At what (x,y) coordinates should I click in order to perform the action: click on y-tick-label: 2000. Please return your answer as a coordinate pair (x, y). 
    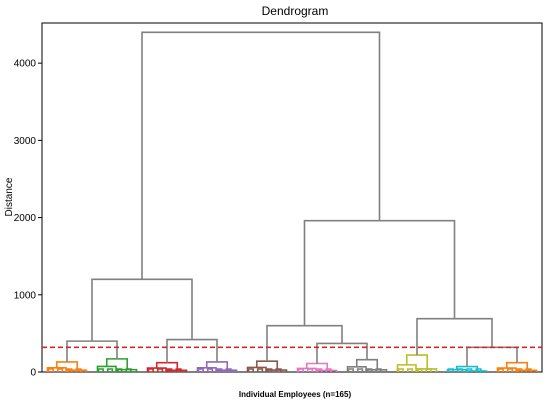
    Looking at the image, I should click on (25, 218).